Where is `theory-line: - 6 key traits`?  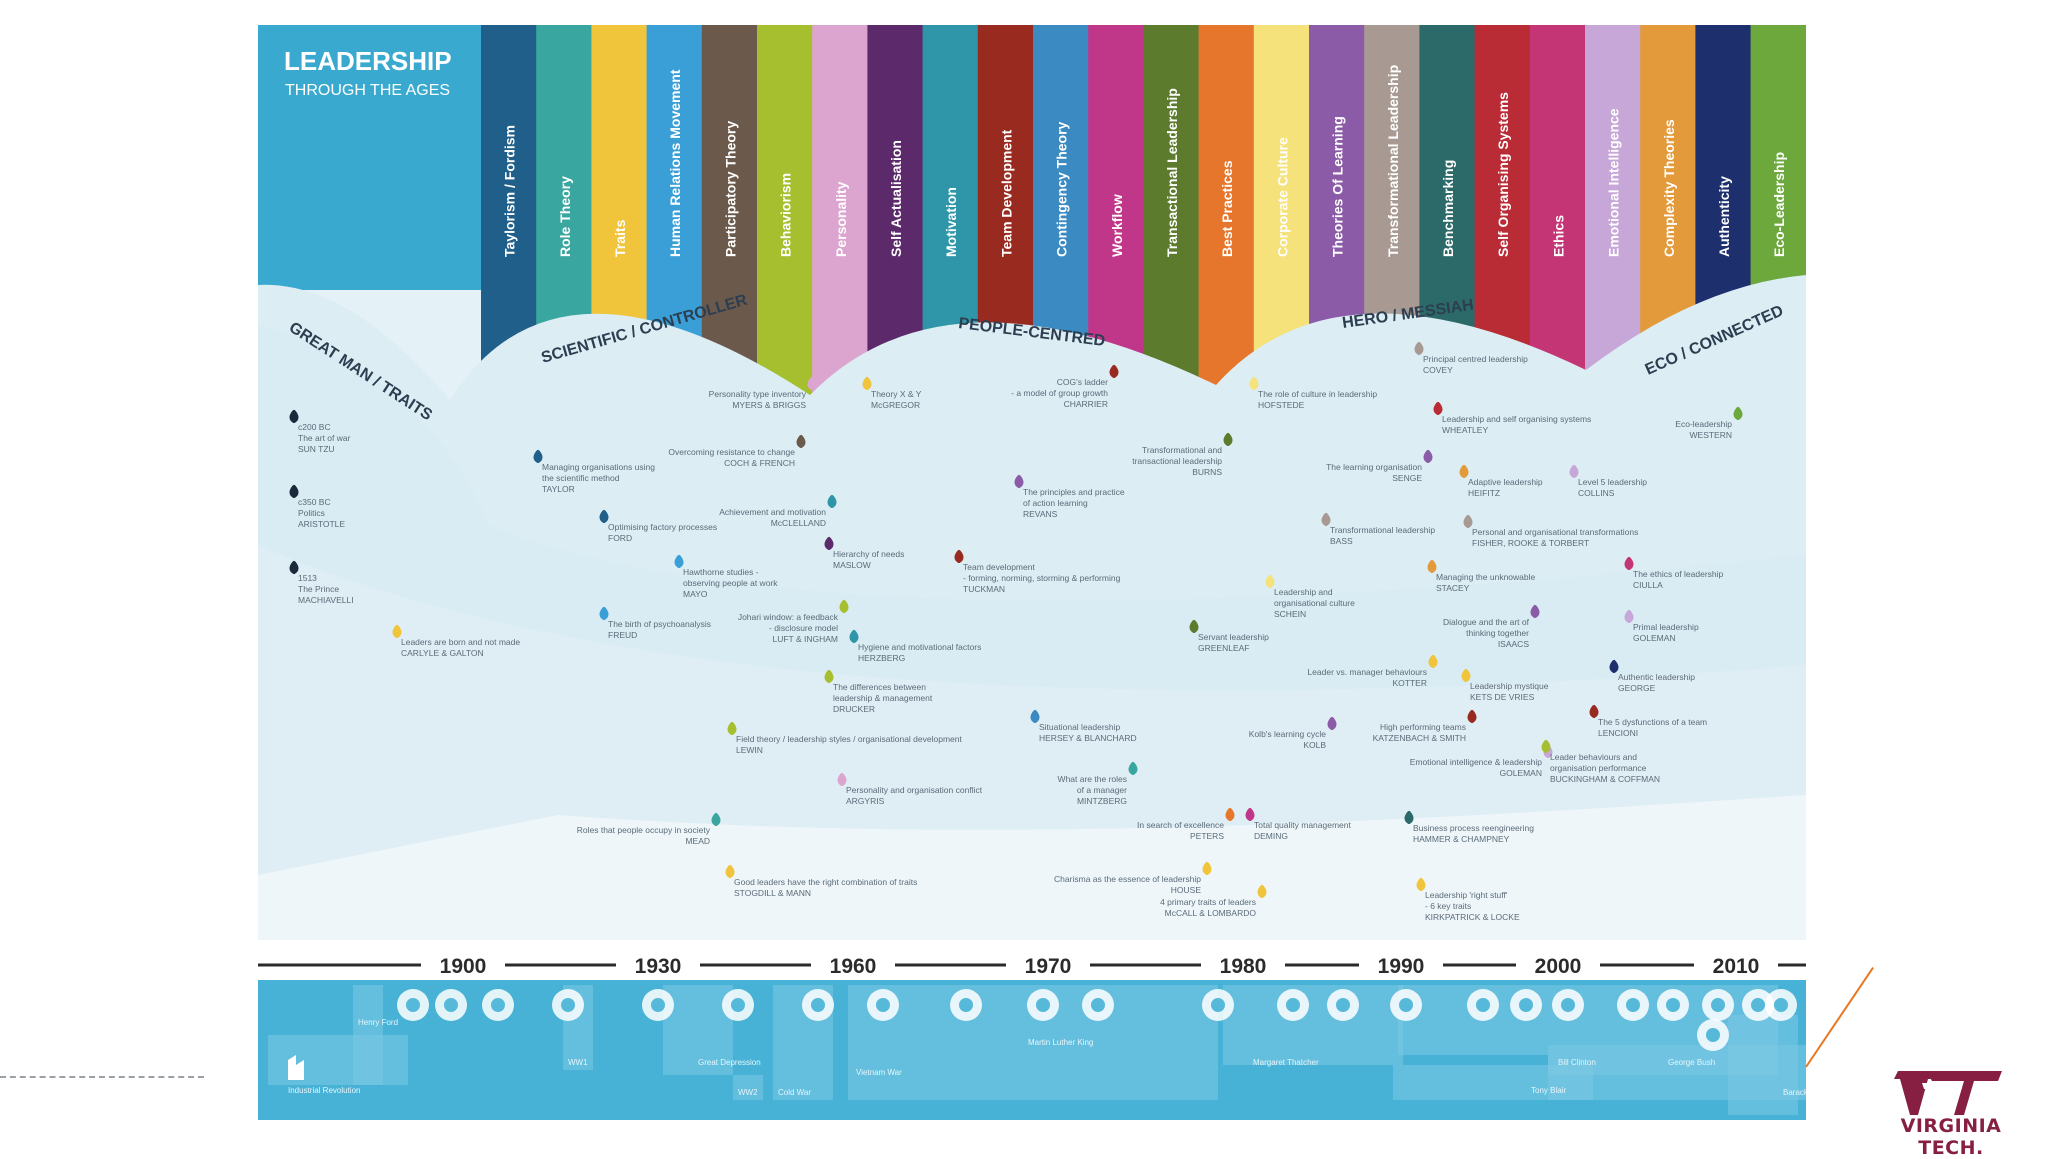 theory-line: - 6 key traits is located at coordinates (1448, 906).